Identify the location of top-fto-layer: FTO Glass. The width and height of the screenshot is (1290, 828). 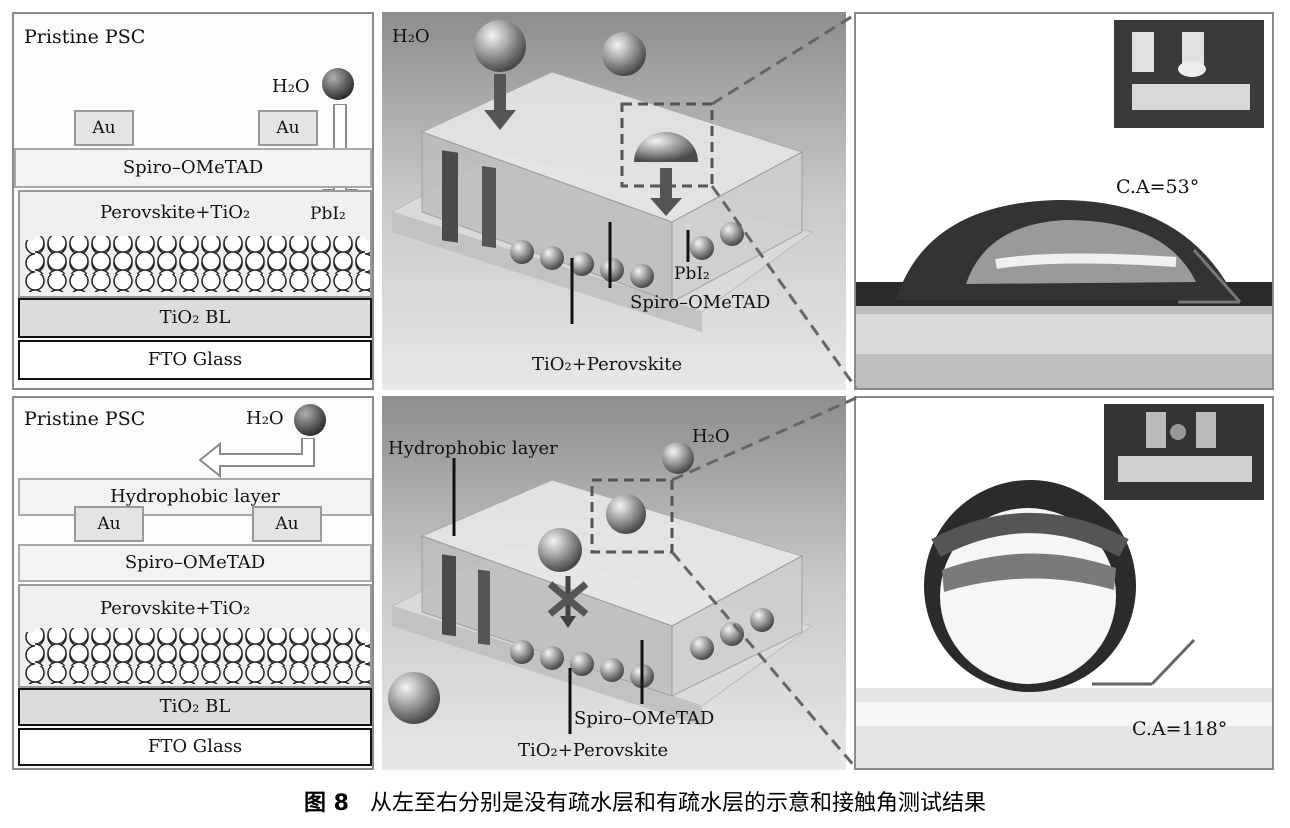
(195, 360).